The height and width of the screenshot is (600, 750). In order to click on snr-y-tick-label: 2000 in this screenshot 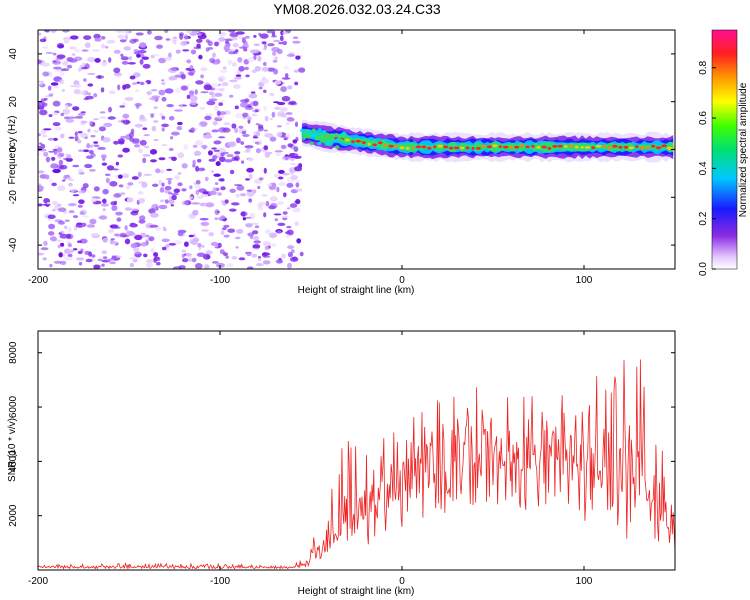, I will do `click(13, 515)`.